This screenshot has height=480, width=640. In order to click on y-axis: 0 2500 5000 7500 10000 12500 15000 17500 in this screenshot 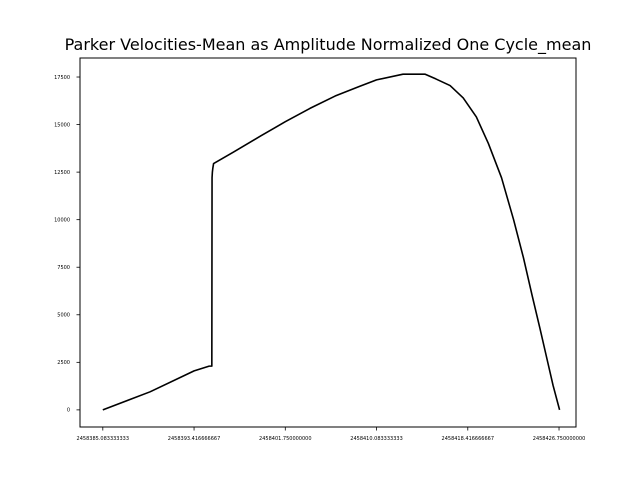, I will do `click(67, 244)`.